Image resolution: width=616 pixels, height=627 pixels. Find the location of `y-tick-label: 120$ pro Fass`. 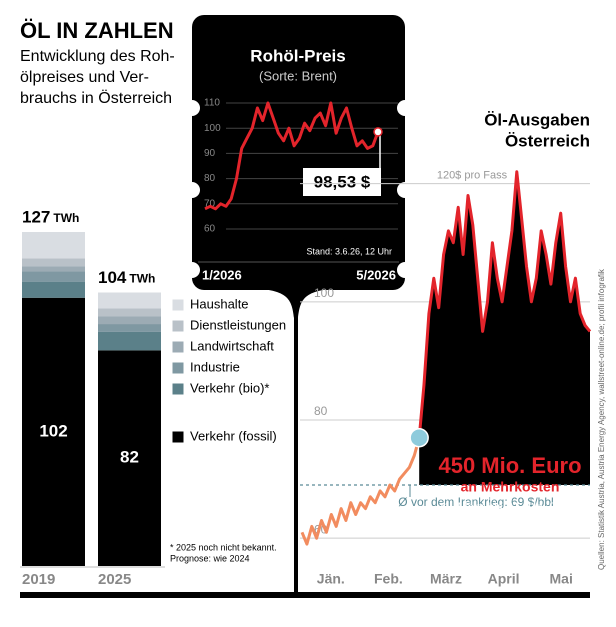

y-tick-label: 120$ pro Fass is located at coordinates (472, 176).